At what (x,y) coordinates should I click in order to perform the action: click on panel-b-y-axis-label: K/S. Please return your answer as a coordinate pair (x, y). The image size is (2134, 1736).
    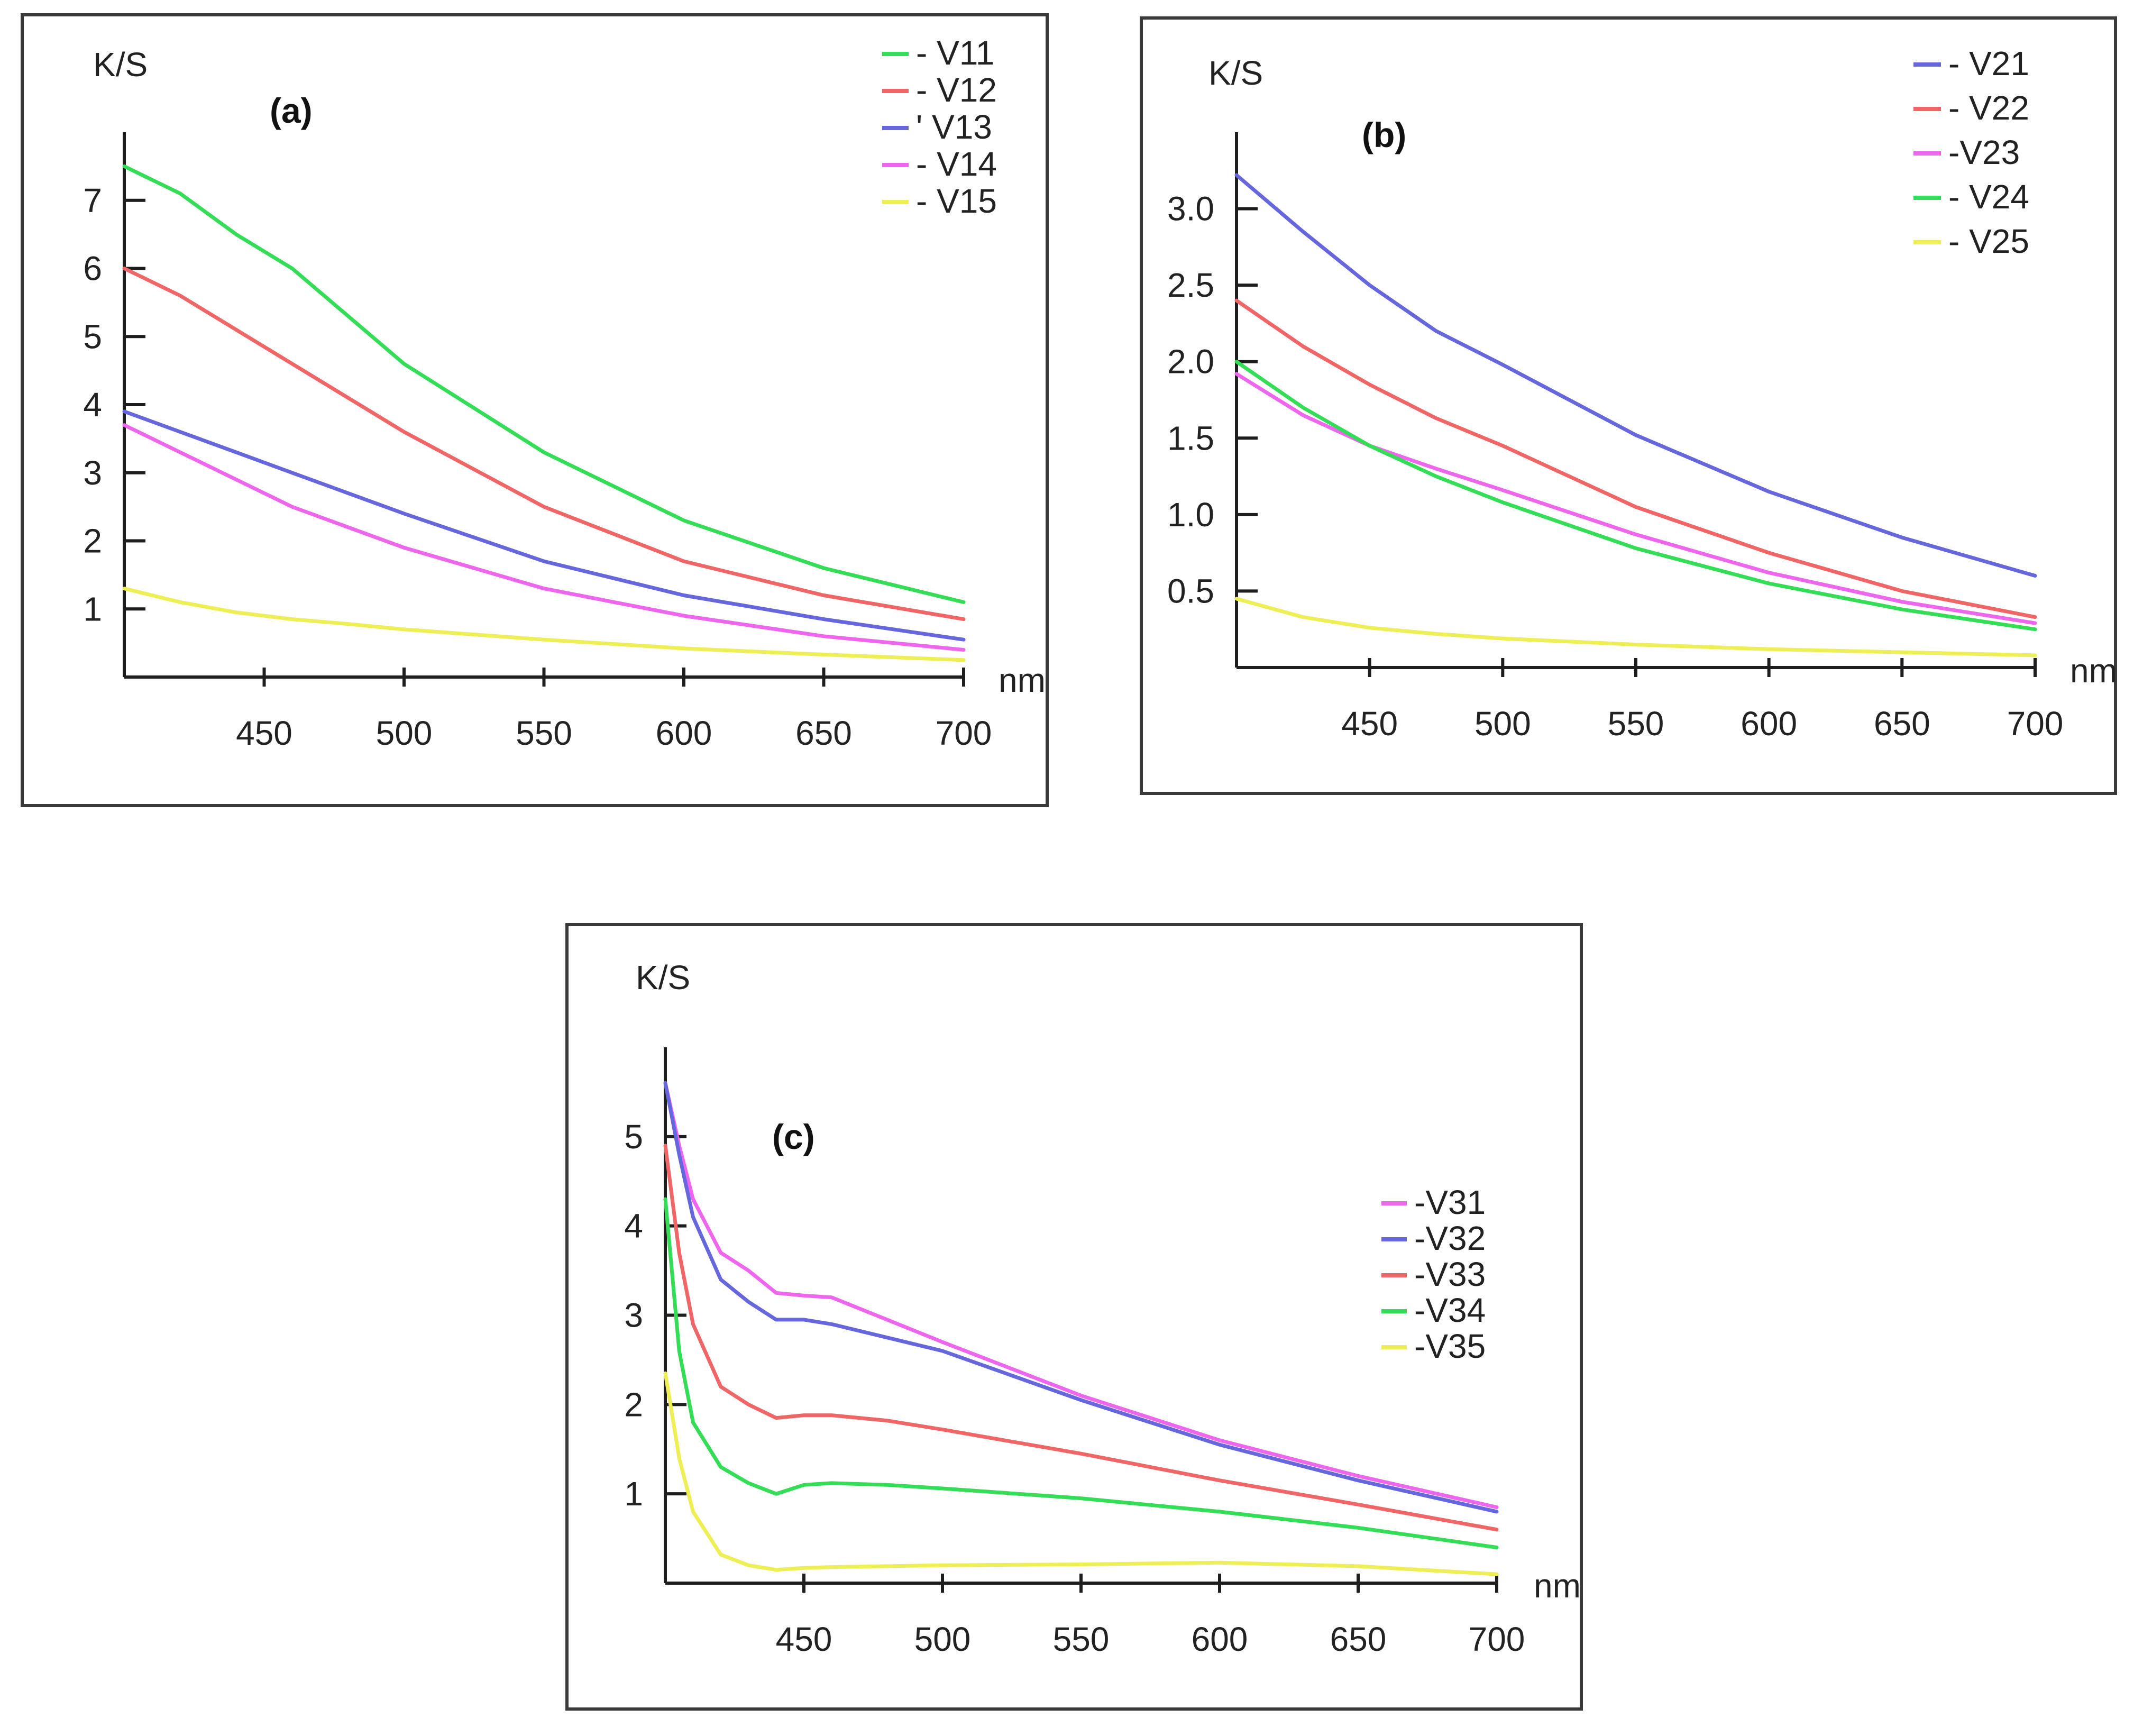
    Looking at the image, I should click on (1235, 73).